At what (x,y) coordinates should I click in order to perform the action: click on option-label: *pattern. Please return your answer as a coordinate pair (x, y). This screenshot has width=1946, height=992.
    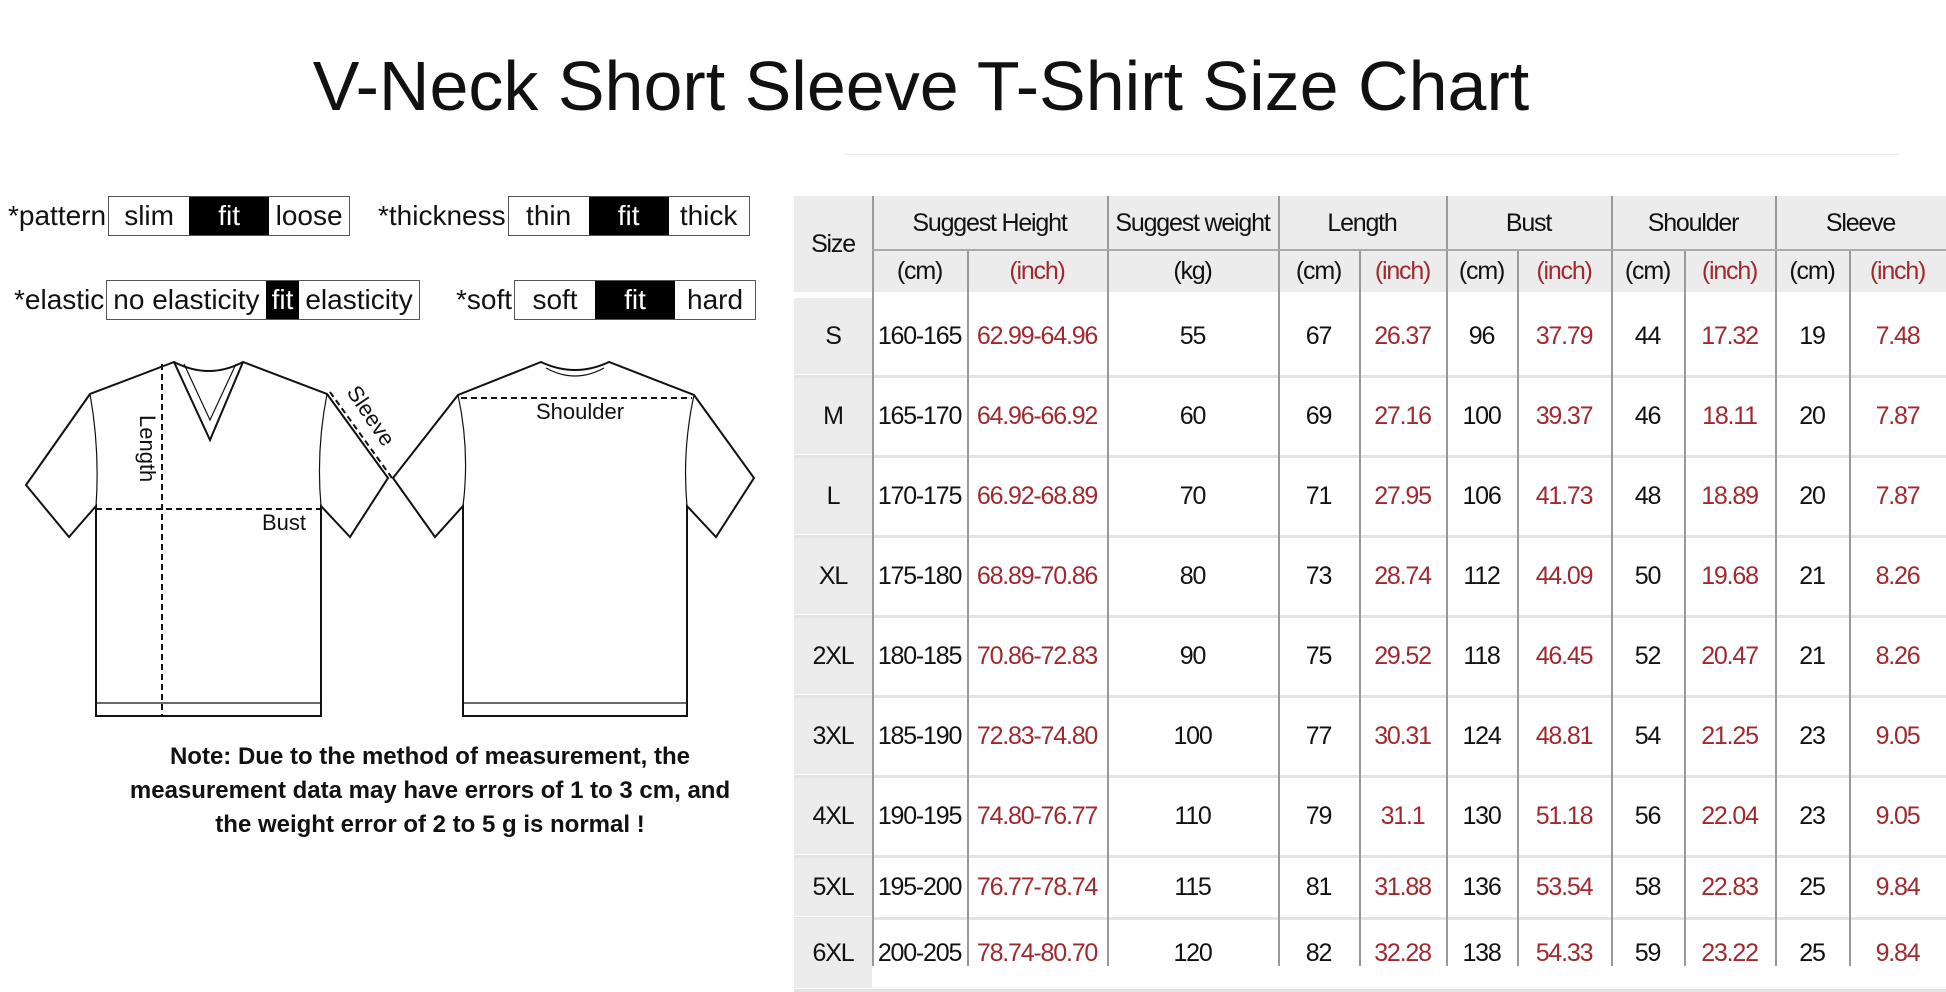
    Looking at the image, I should click on (57, 215).